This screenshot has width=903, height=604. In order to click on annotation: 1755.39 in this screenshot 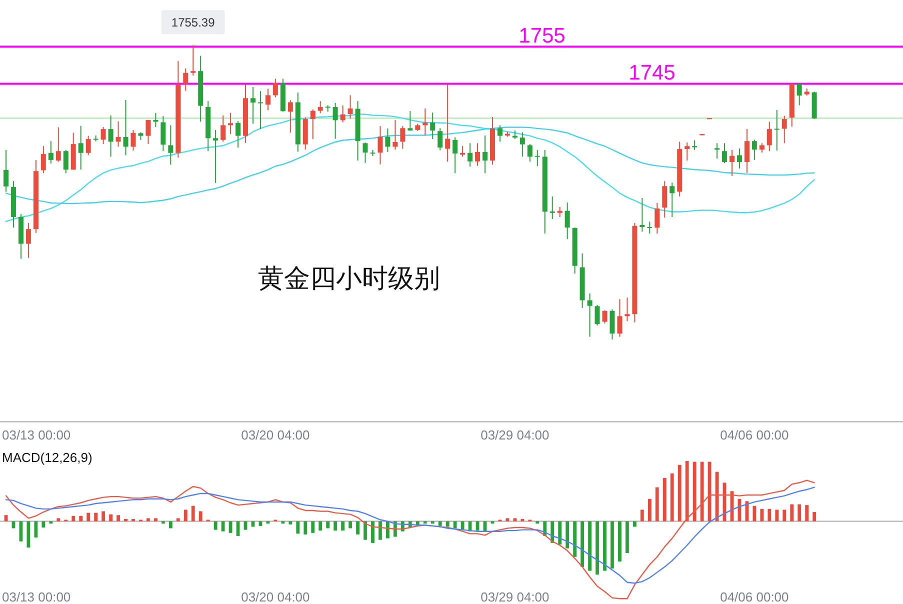, I will do `click(193, 23)`.